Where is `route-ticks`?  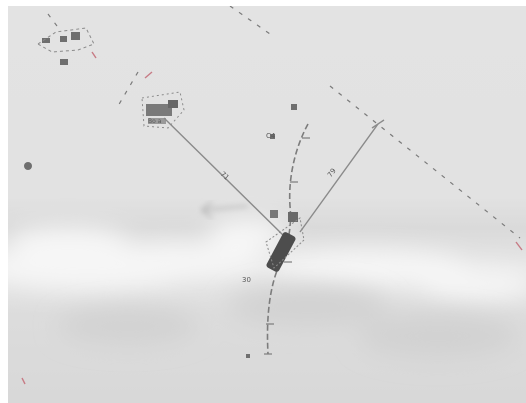 route-ticks is located at coordinates (287, 246).